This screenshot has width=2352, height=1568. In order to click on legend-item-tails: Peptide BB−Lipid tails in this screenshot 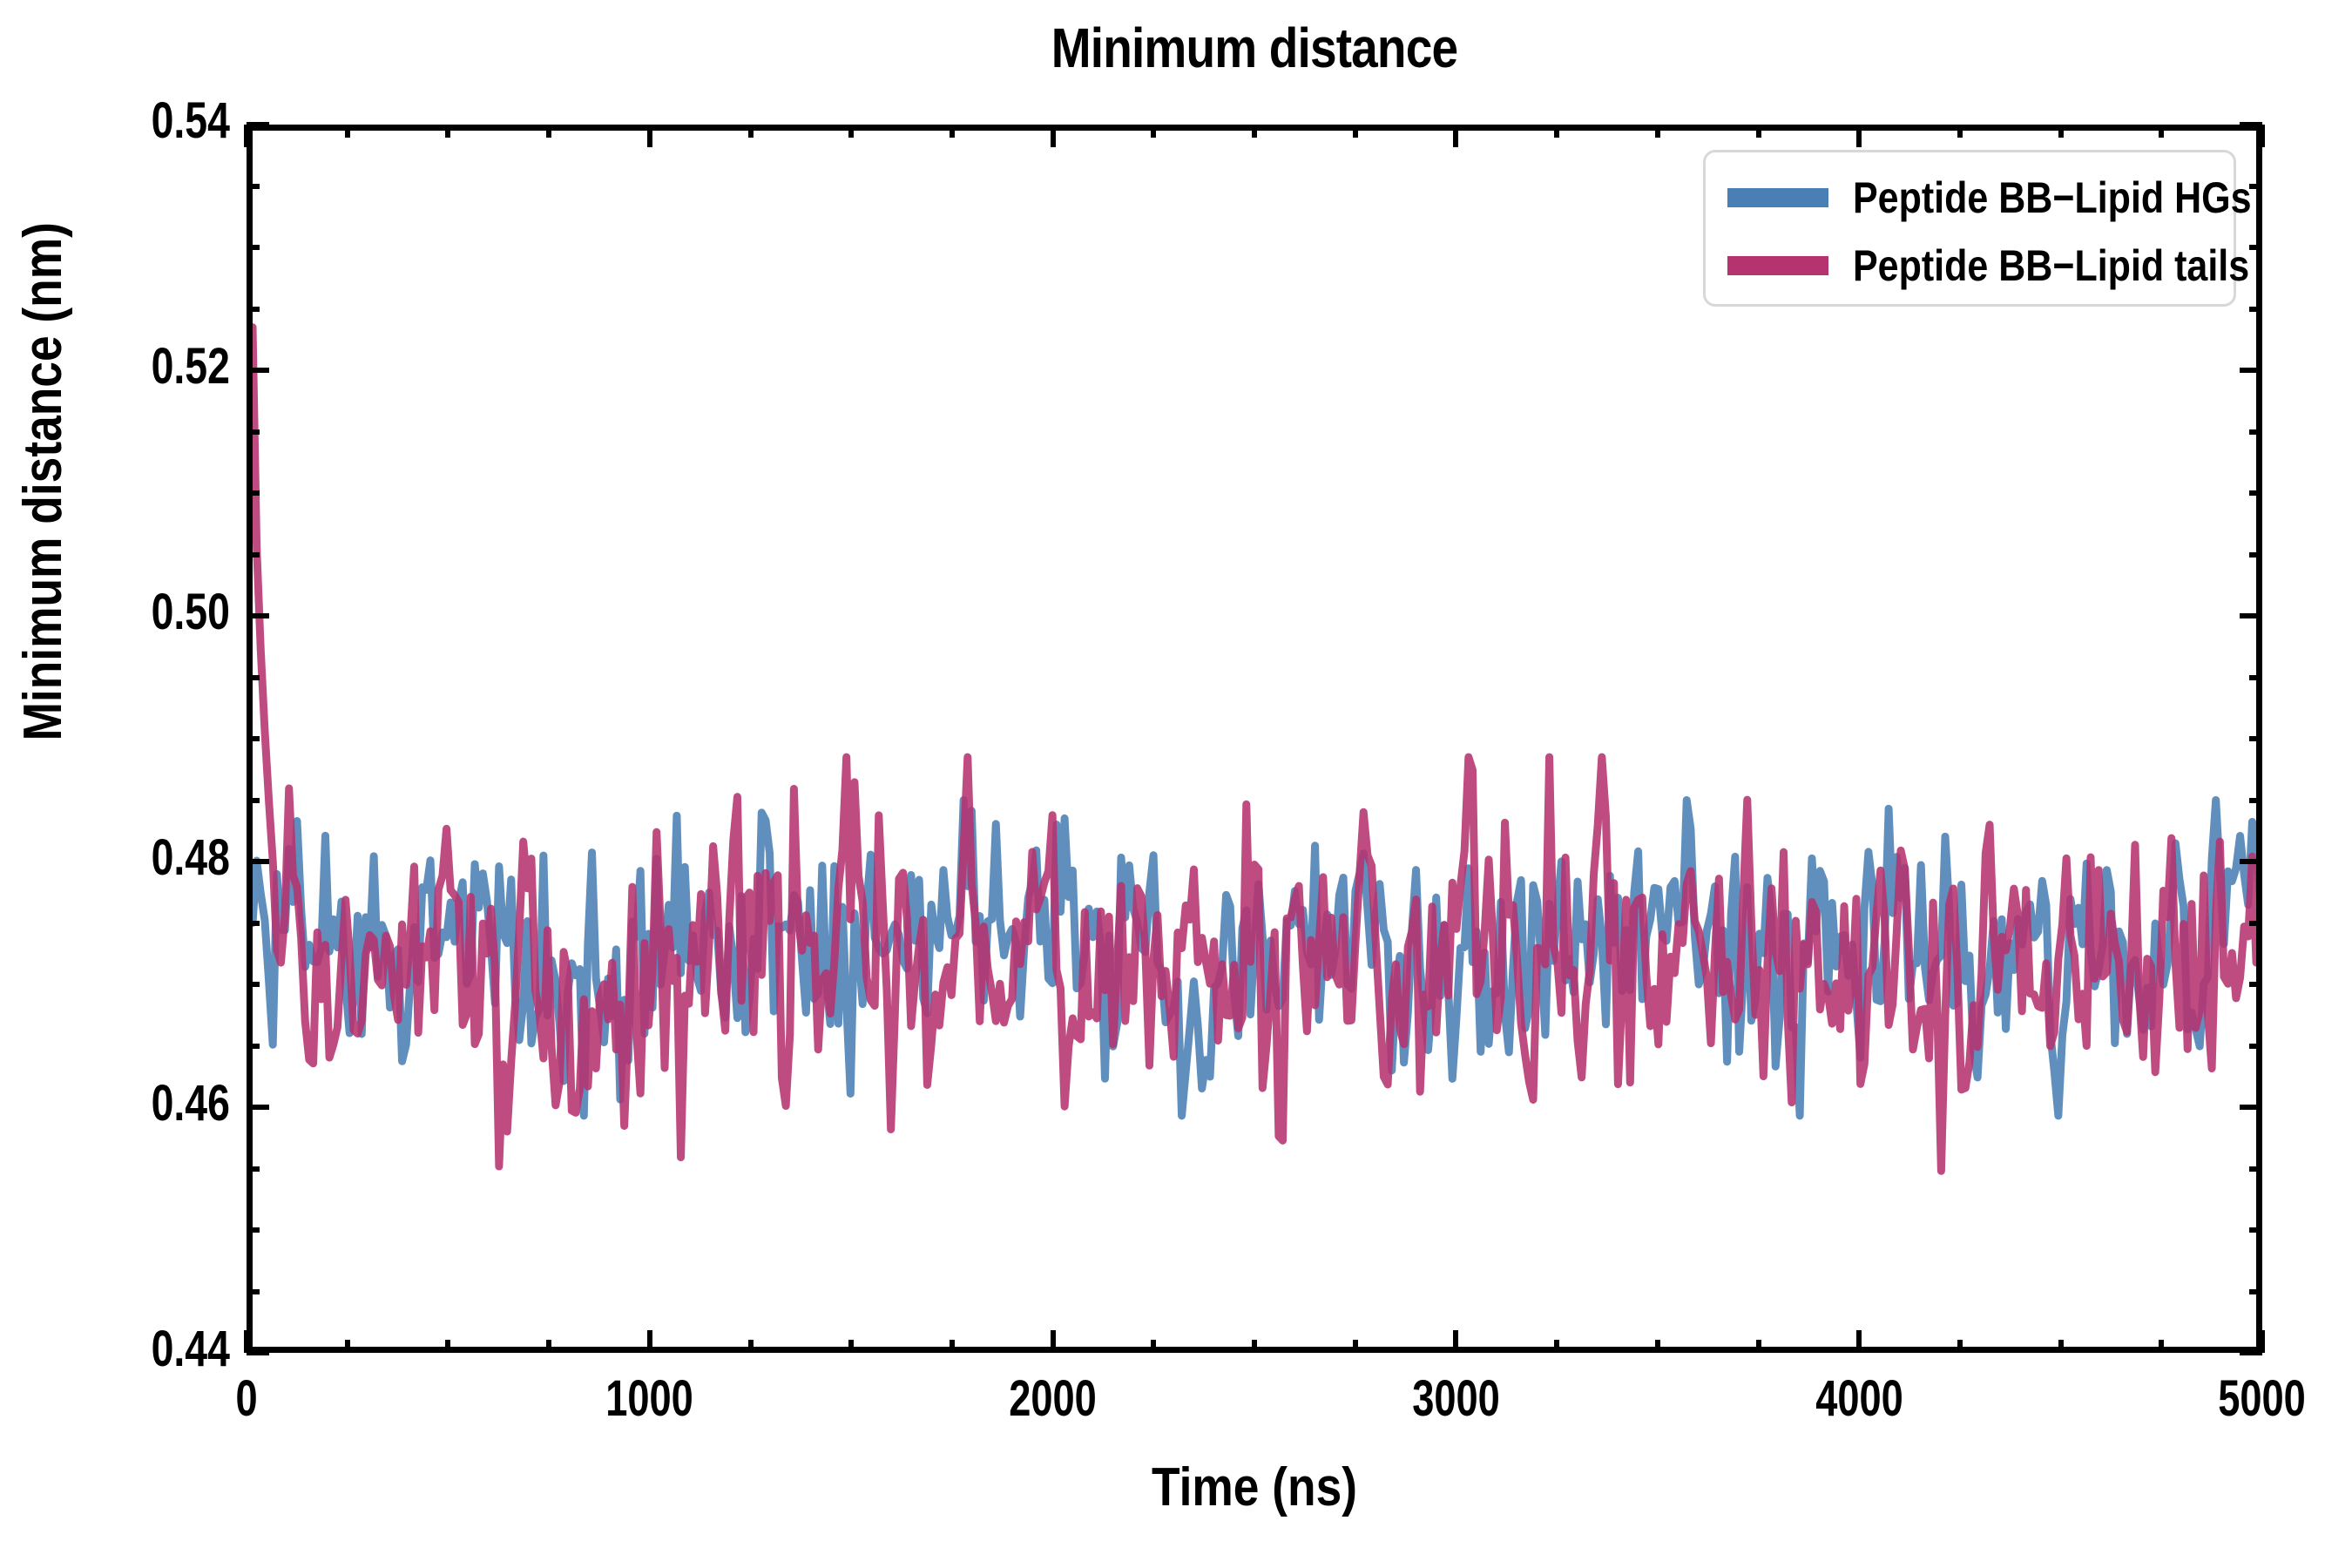, I will do `click(1977, 266)`.